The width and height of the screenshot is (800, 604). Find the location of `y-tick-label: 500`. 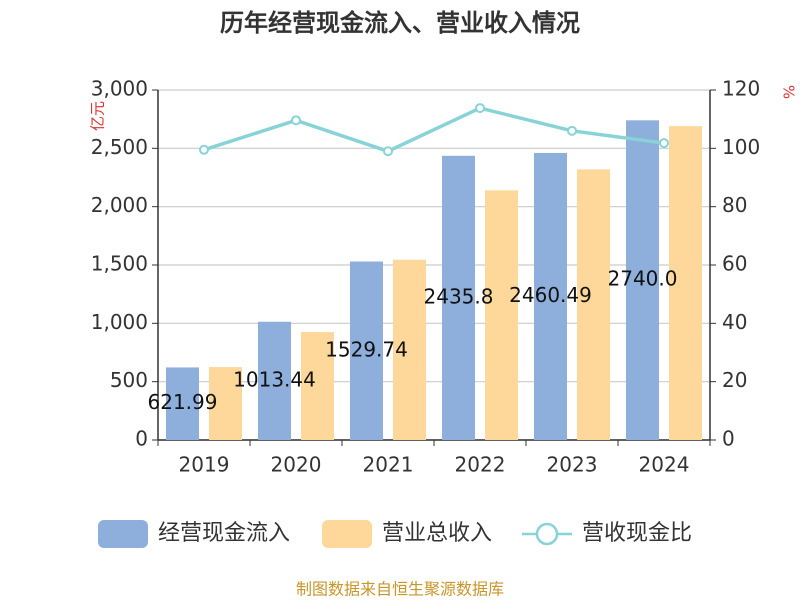

y-tick-label: 500 is located at coordinates (129, 380).